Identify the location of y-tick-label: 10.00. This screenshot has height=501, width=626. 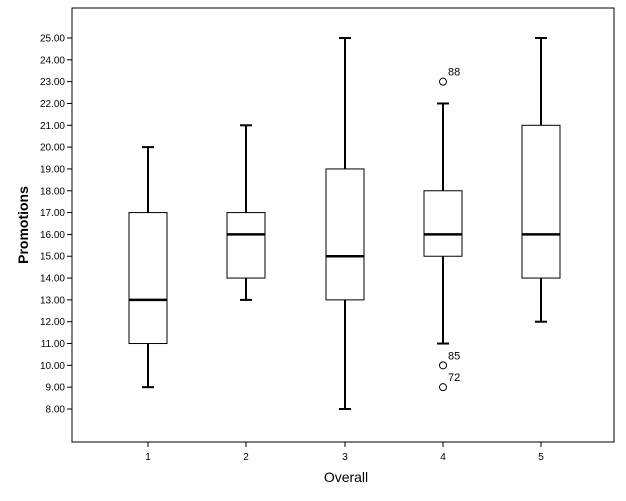
(52, 366).